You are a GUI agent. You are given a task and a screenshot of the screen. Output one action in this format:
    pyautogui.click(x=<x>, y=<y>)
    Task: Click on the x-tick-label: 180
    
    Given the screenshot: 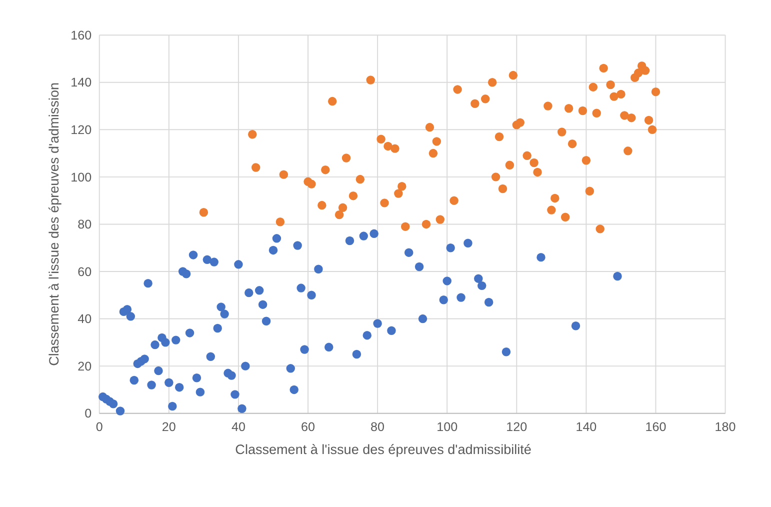 What is the action you would take?
    pyautogui.click(x=725, y=427)
    